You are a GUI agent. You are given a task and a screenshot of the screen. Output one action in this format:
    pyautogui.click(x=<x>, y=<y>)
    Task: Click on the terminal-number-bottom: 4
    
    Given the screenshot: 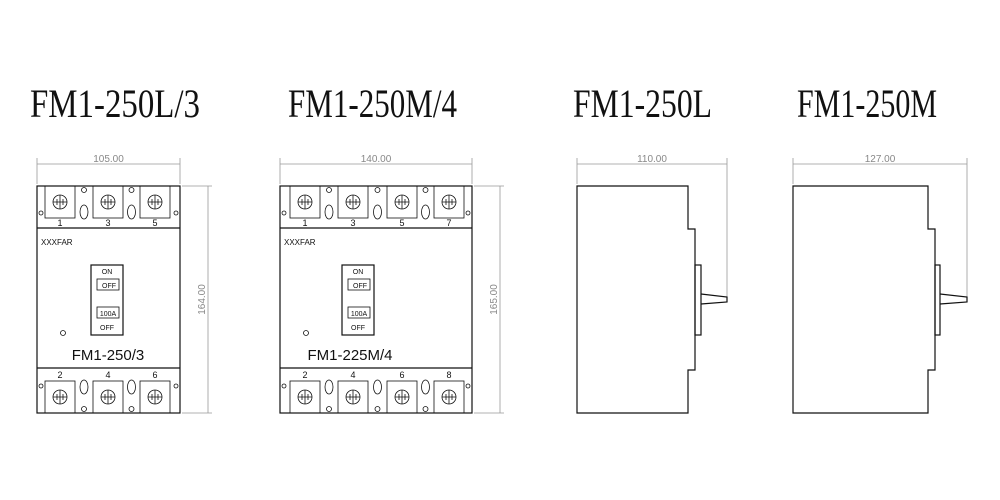 What is the action you would take?
    pyautogui.click(x=107, y=375)
    